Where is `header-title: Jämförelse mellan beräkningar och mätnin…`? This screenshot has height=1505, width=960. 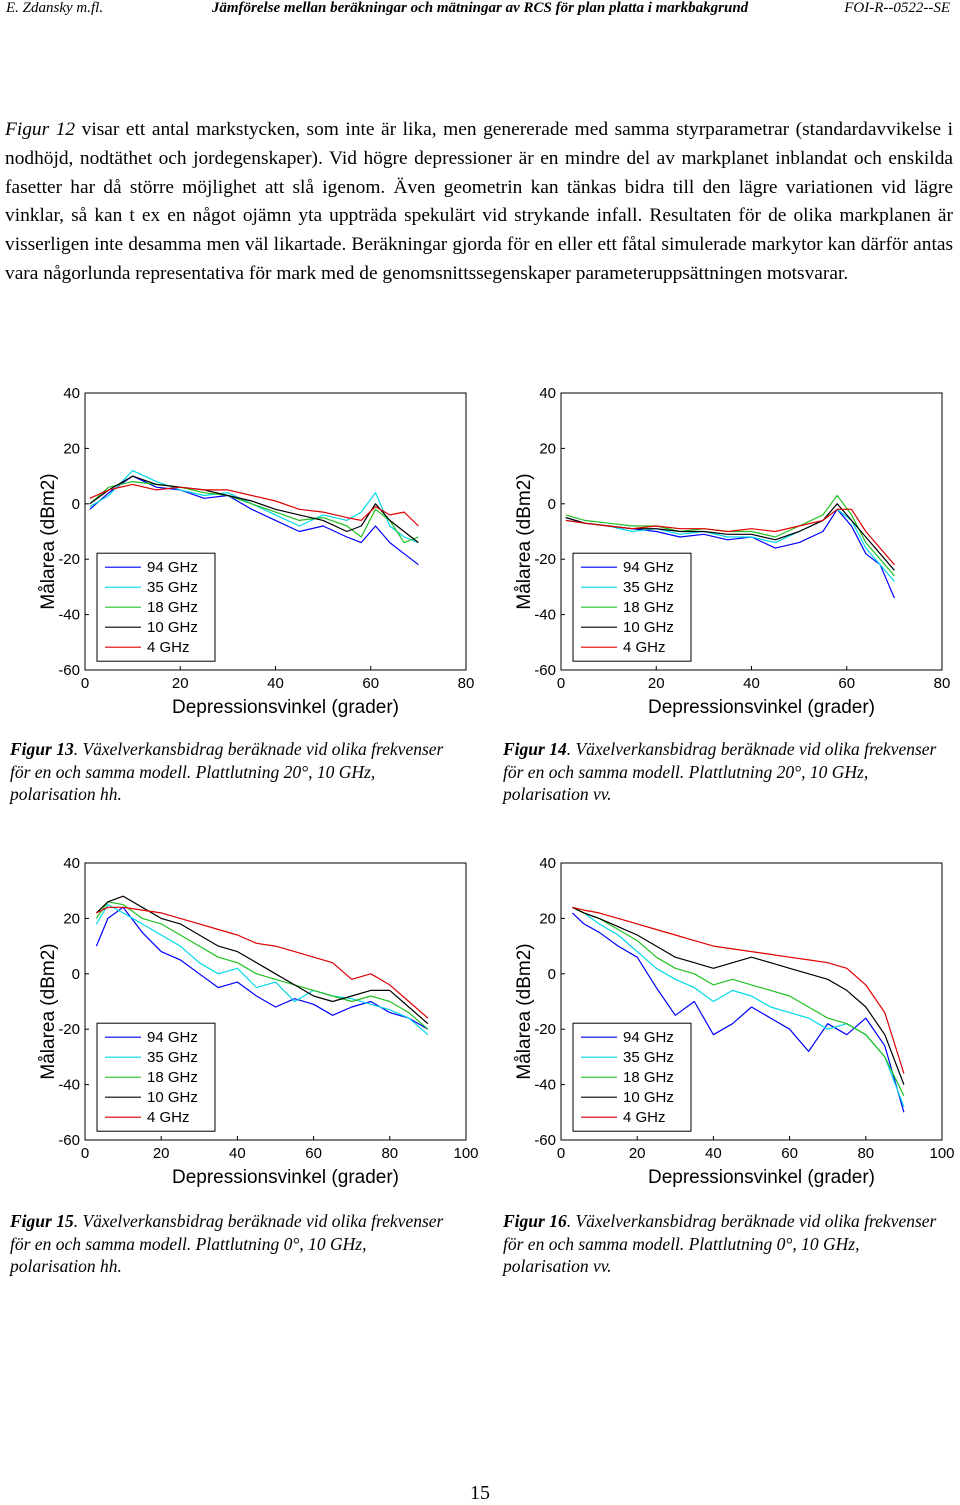 header-title: Jämförelse mellan beräkningar och mätnin… is located at coordinates (480, 8).